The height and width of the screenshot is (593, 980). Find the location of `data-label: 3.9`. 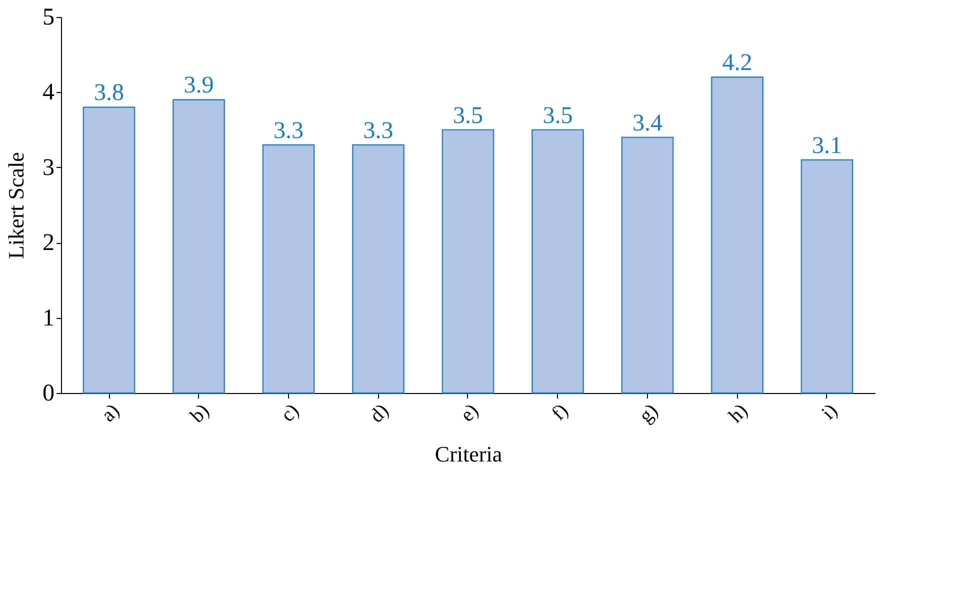

data-label: 3.9 is located at coordinates (199, 85).